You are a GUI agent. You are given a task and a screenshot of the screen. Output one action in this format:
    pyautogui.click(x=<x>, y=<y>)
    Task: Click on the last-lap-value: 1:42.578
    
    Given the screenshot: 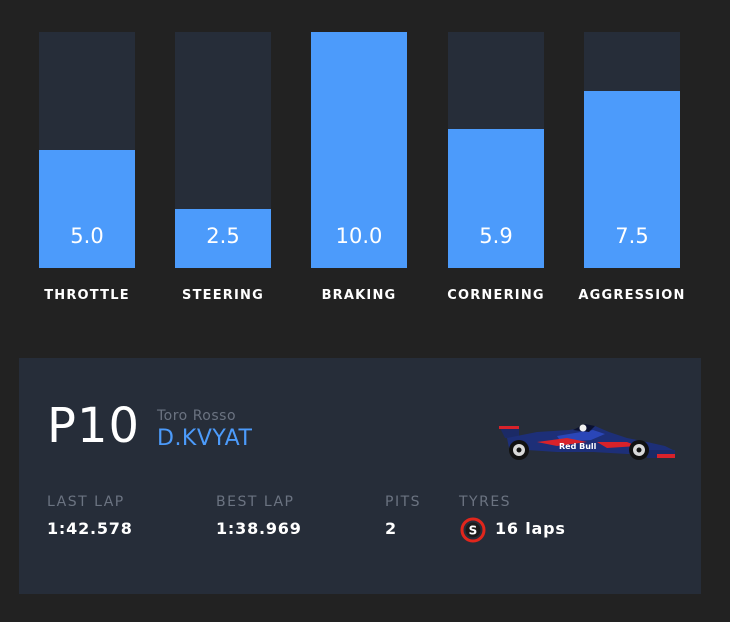 What is the action you would take?
    pyautogui.click(x=90, y=528)
    